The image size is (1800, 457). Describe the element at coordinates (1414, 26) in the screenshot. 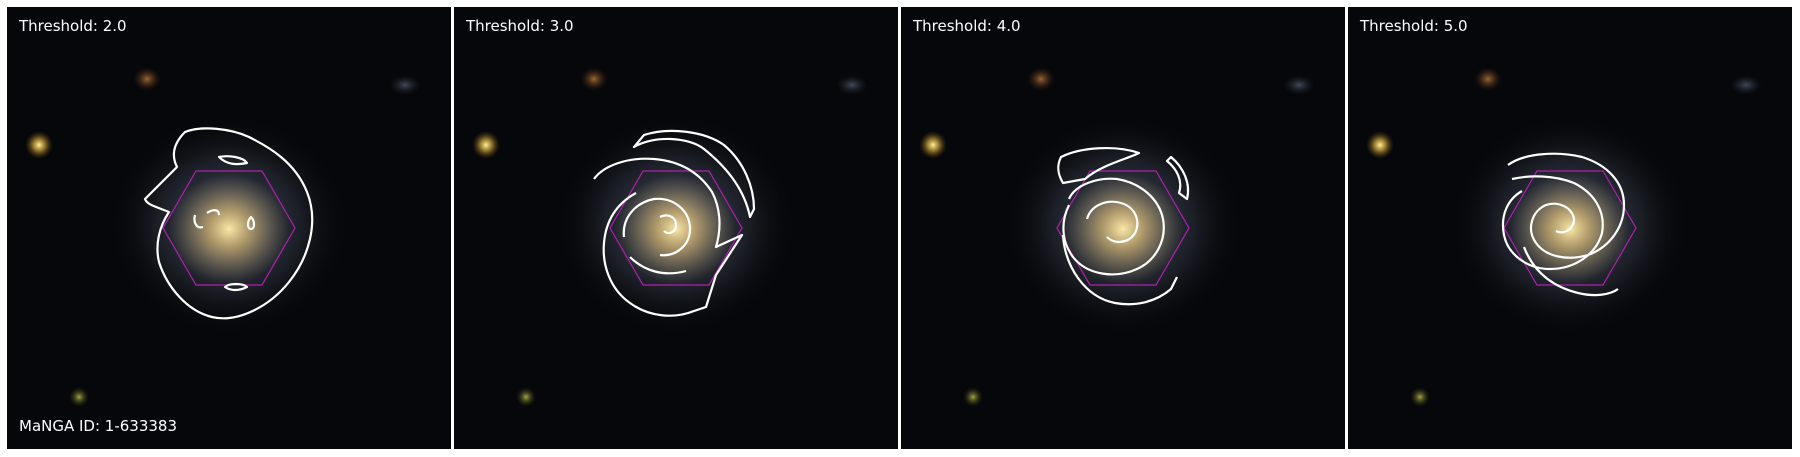

I see `threshold-label: Threshold: 5.0` at that location.